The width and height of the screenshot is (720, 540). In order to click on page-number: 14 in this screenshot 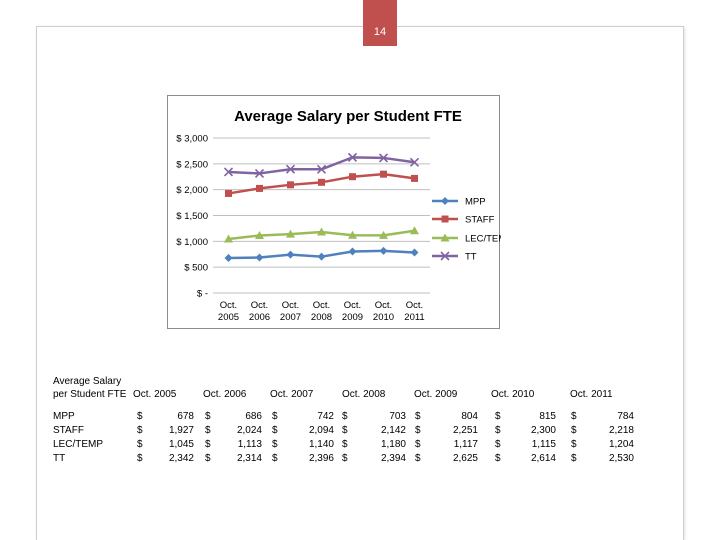, I will do `click(380, 32)`.